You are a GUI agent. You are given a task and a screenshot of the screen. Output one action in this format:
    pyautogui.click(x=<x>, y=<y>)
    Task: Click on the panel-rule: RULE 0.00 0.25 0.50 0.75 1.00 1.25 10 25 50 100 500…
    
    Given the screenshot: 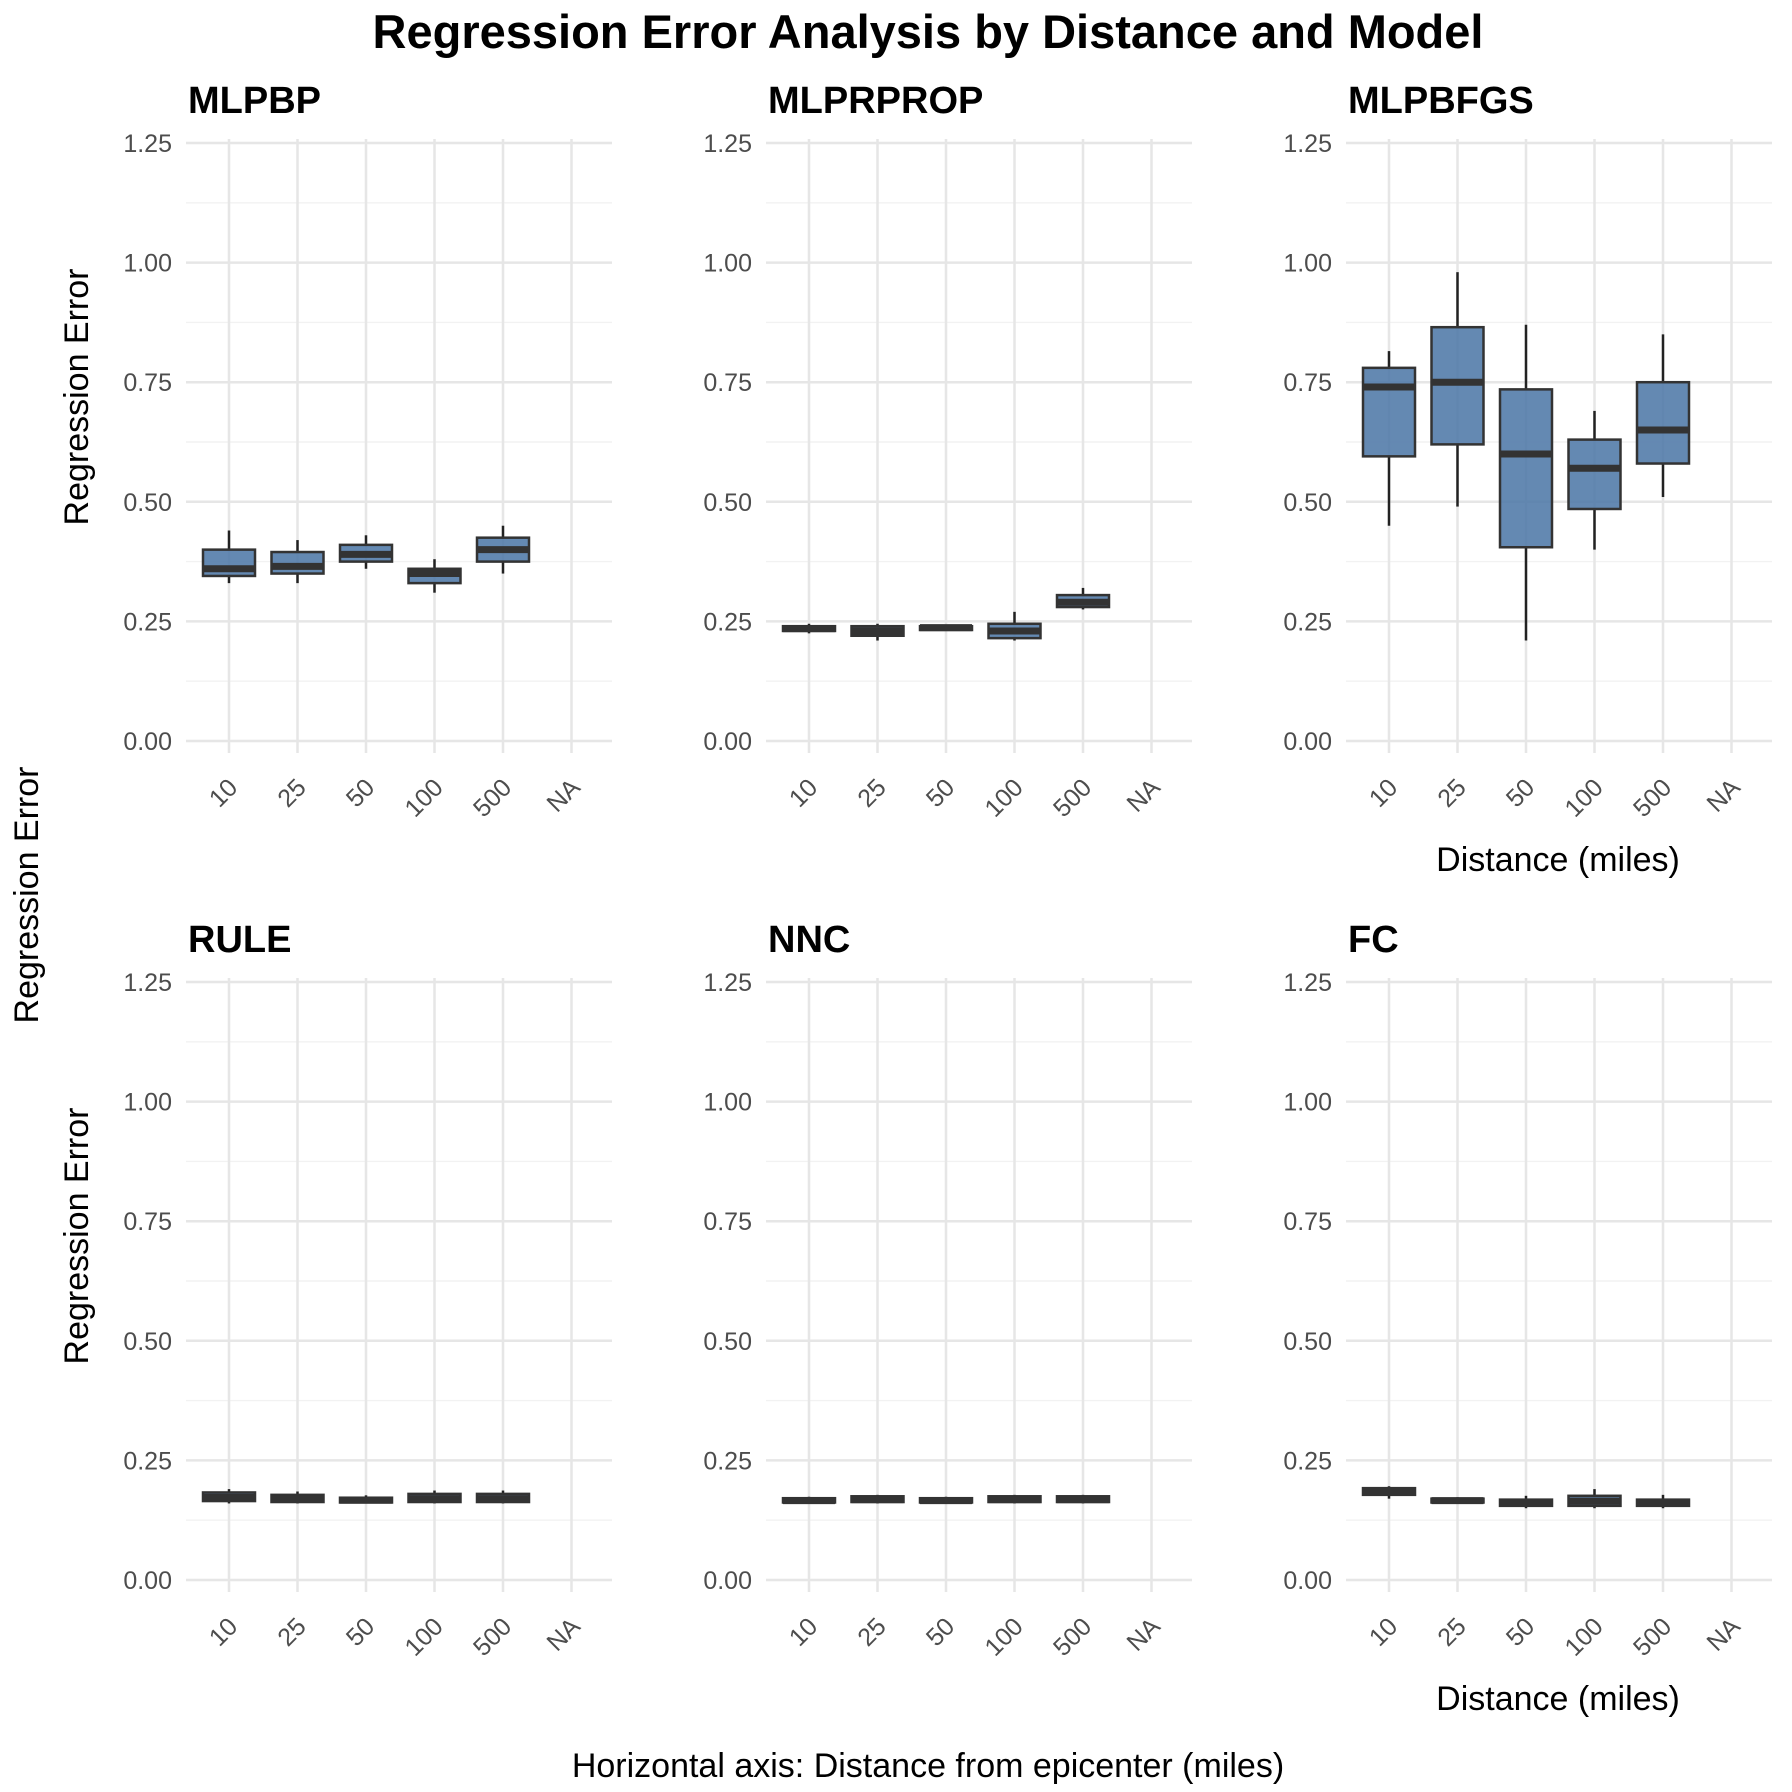 What is the action you would take?
    pyautogui.click(x=335, y=1290)
    